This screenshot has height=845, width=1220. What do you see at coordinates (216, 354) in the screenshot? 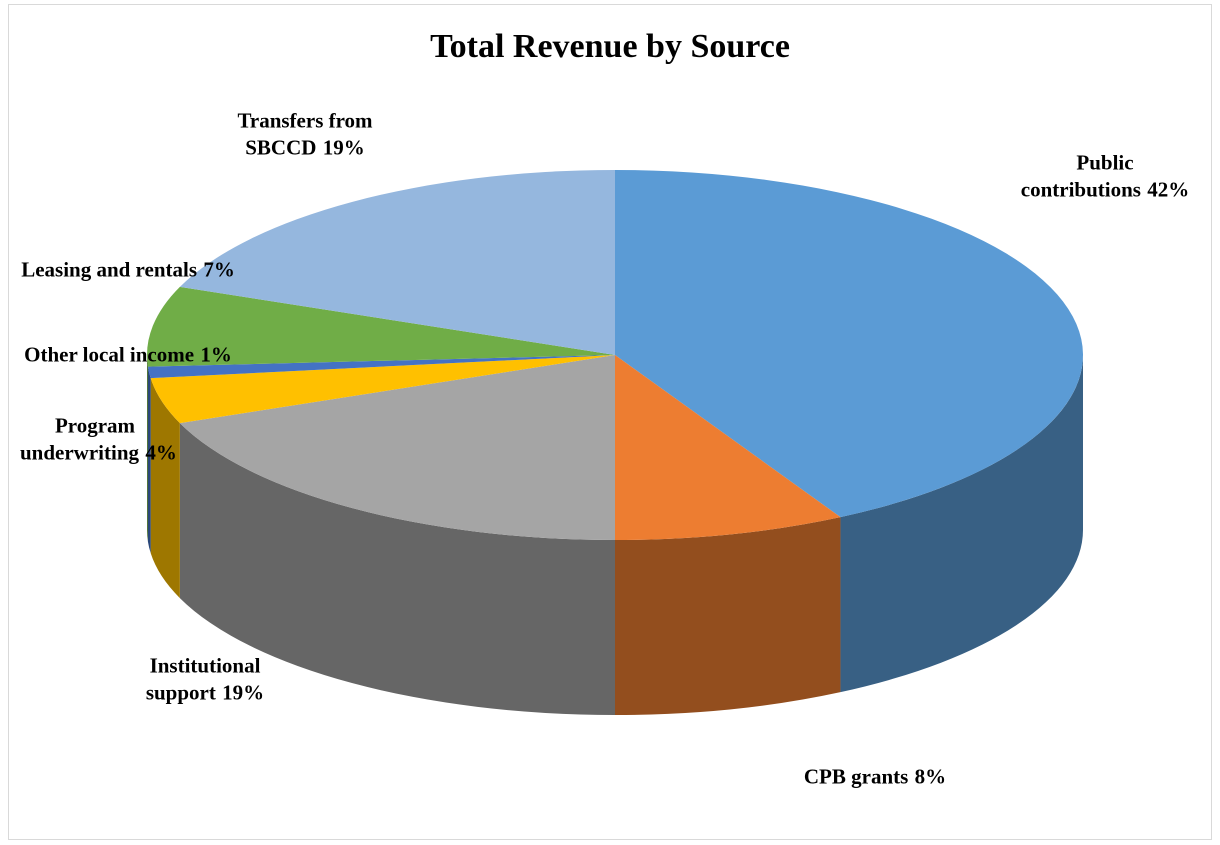
I see `label-value: 1%` at bounding box center [216, 354].